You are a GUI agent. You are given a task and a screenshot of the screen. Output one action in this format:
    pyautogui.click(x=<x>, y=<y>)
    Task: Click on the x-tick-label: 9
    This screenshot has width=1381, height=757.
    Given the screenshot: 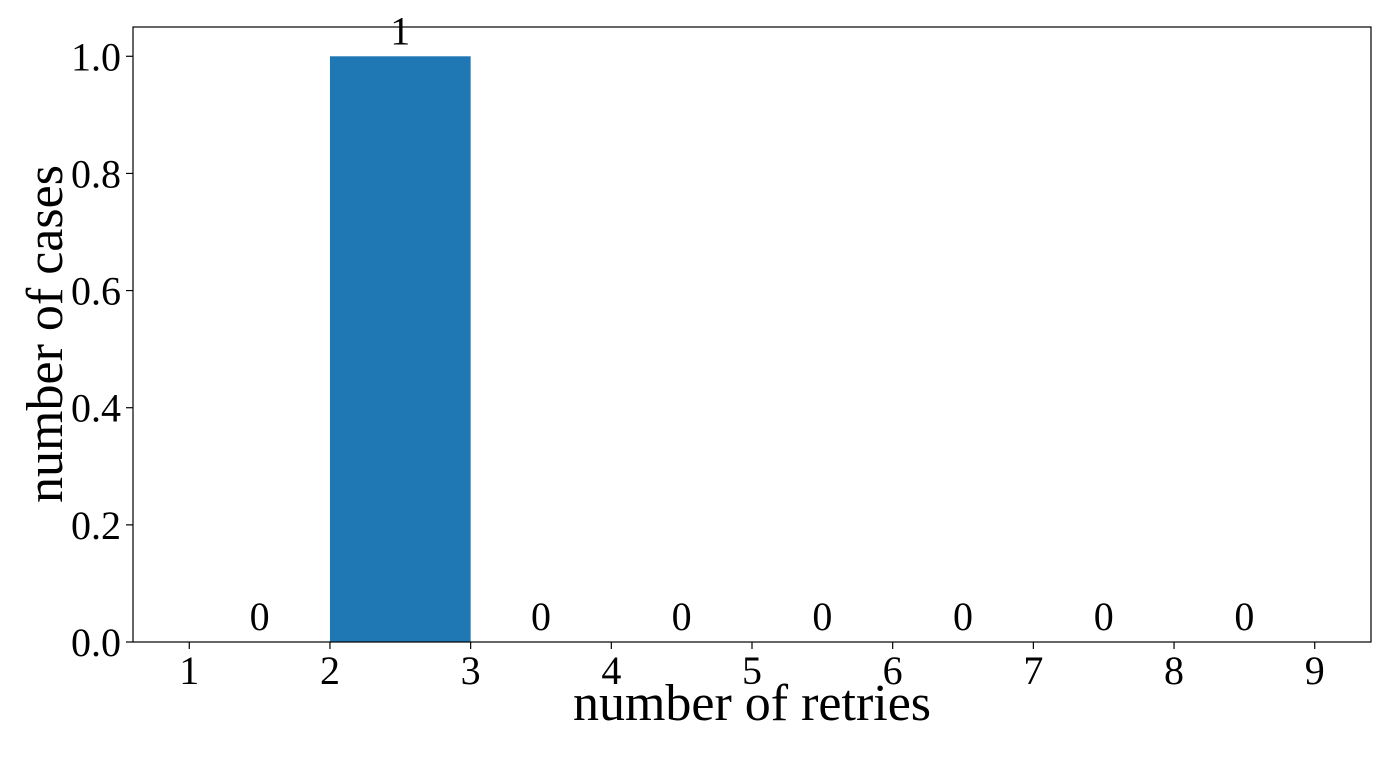 What is the action you would take?
    pyautogui.click(x=1315, y=670)
    